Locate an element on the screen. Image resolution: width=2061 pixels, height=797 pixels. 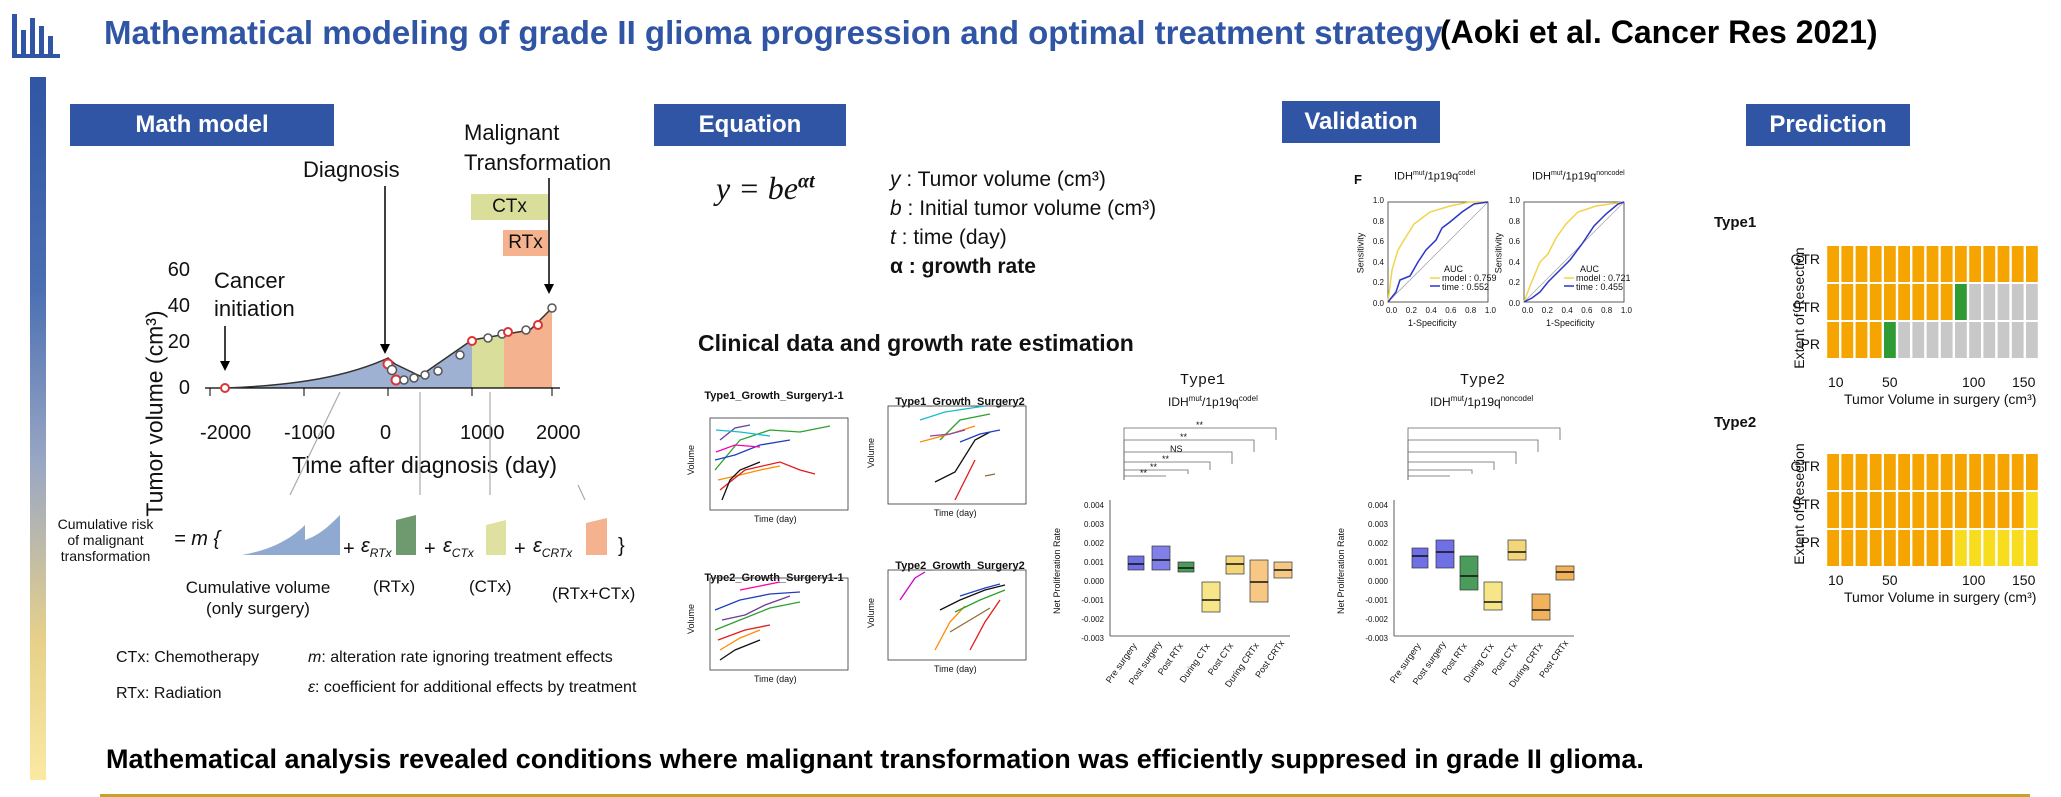
type1-xlabel: Tumor Volume in surgery (cm³) is located at coordinates (1940, 399).